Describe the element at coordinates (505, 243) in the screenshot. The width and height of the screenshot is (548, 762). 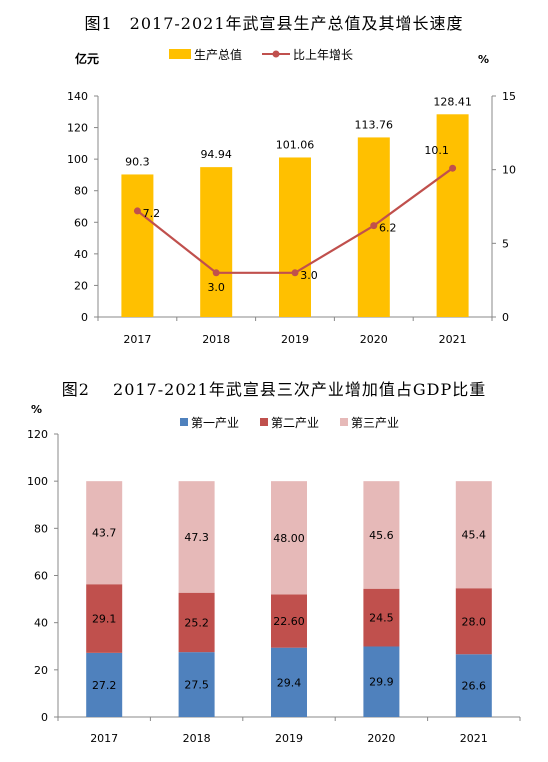
I see `right-tick-label: 5` at that location.